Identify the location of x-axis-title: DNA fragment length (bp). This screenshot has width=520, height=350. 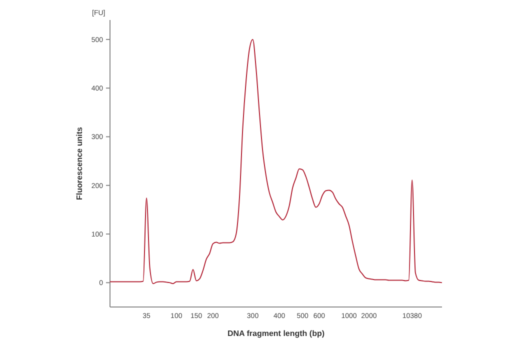
(276, 333).